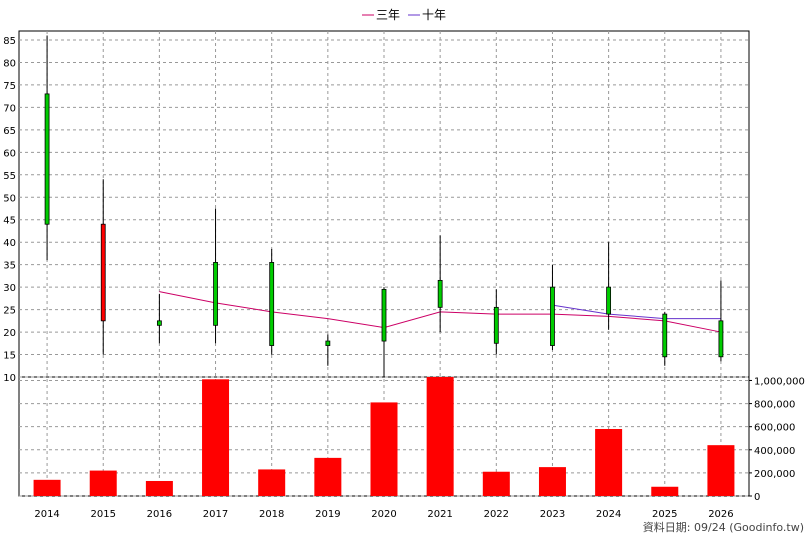 Image resolution: width=808 pixels, height=540 pixels. I want to click on volume-tick-label: 1,000,000, so click(779, 381).